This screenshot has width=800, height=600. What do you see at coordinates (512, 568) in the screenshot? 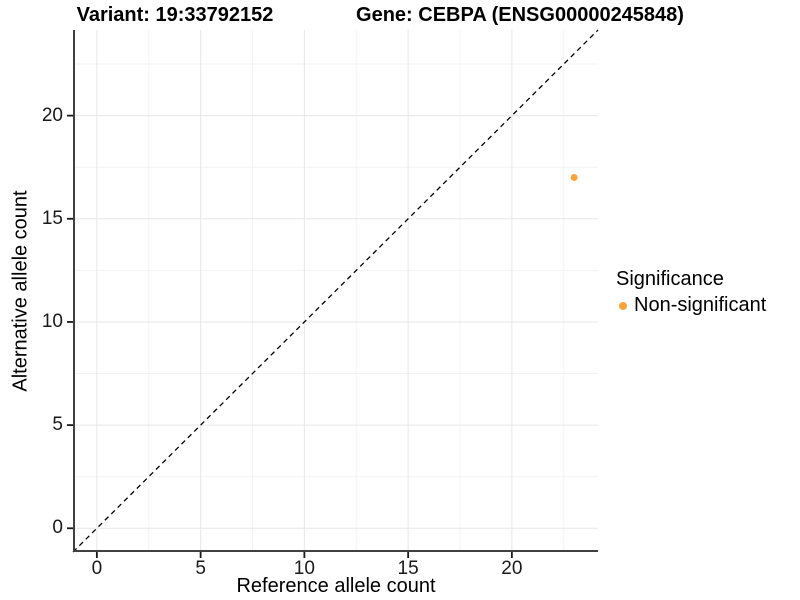
I see `x-tick-label: 20` at bounding box center [512, 568].